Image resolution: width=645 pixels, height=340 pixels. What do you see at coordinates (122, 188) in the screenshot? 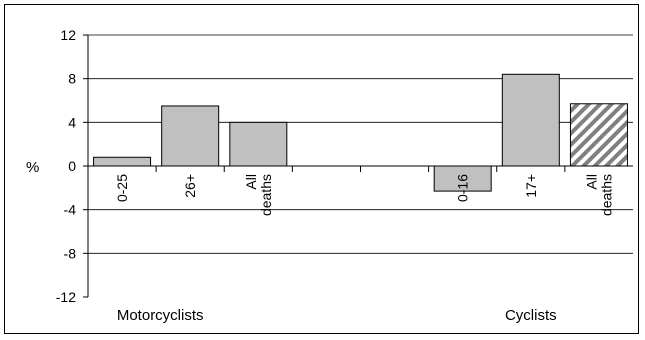
I see `category-label: 0-25` at bounding box center [122, 188].